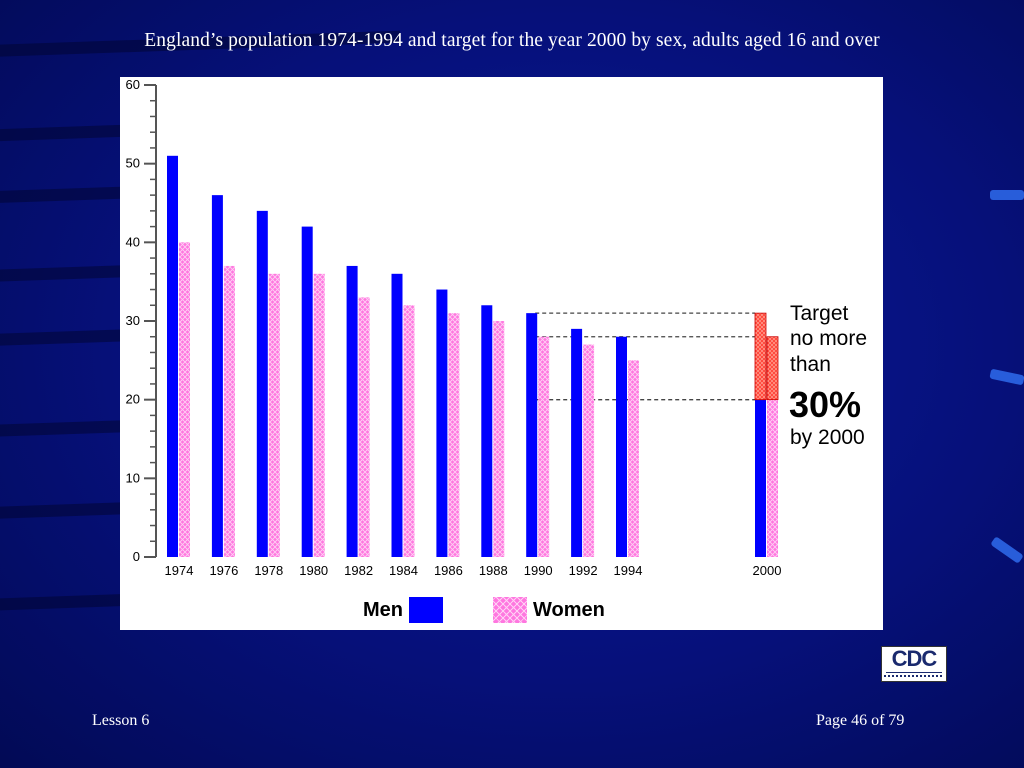 Image resolution: width=1024 pixels, height=768 pixels. I want to click on legend-label-men: Men, so click(383, 609).